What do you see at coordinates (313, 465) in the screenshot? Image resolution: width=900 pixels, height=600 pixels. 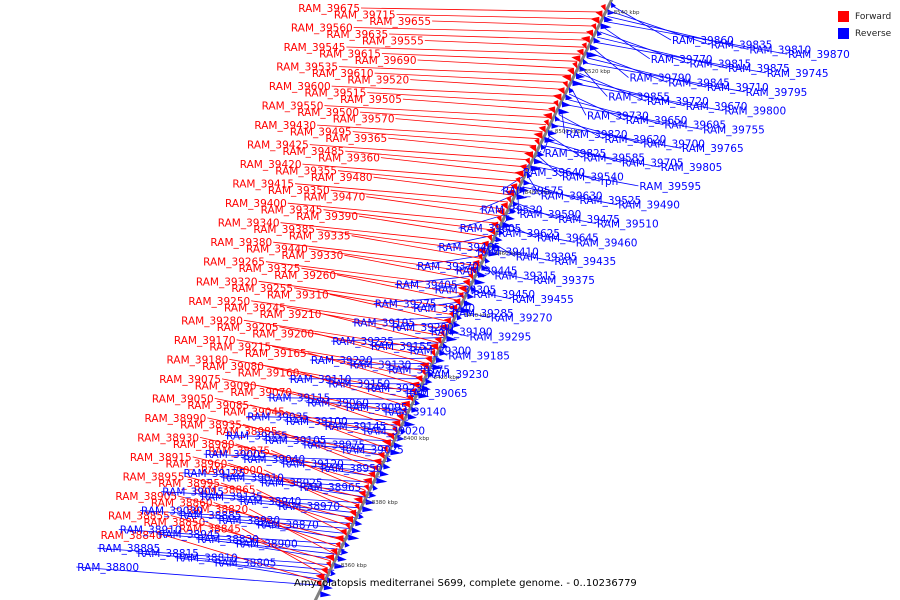 I see `reverse-gene-label: RAM_39120` at bounding box center [313, 465].